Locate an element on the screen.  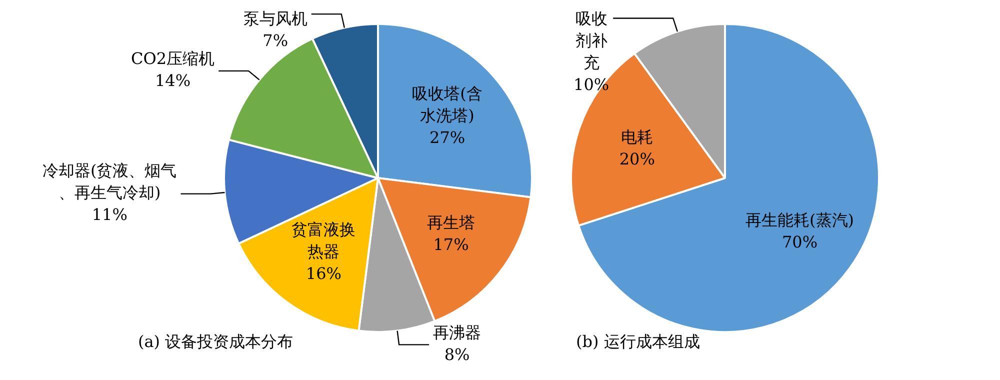
slice-label: 泵与风机 is located at coordinates (275, 18).